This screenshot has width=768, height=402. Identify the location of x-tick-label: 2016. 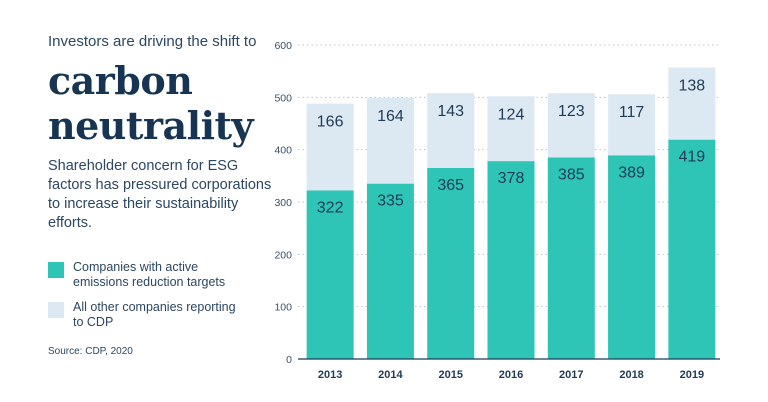
(511, 375).